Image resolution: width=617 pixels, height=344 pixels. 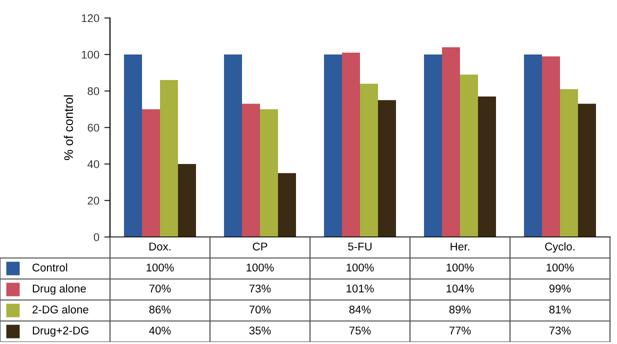 I want to click on data-label: 104%, so click(x=460, y=288).